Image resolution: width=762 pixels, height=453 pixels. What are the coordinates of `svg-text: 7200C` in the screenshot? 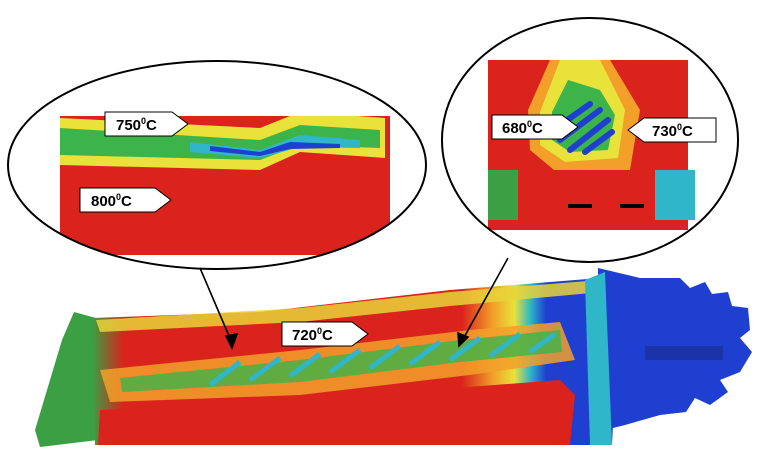 It's located at (312, 335).